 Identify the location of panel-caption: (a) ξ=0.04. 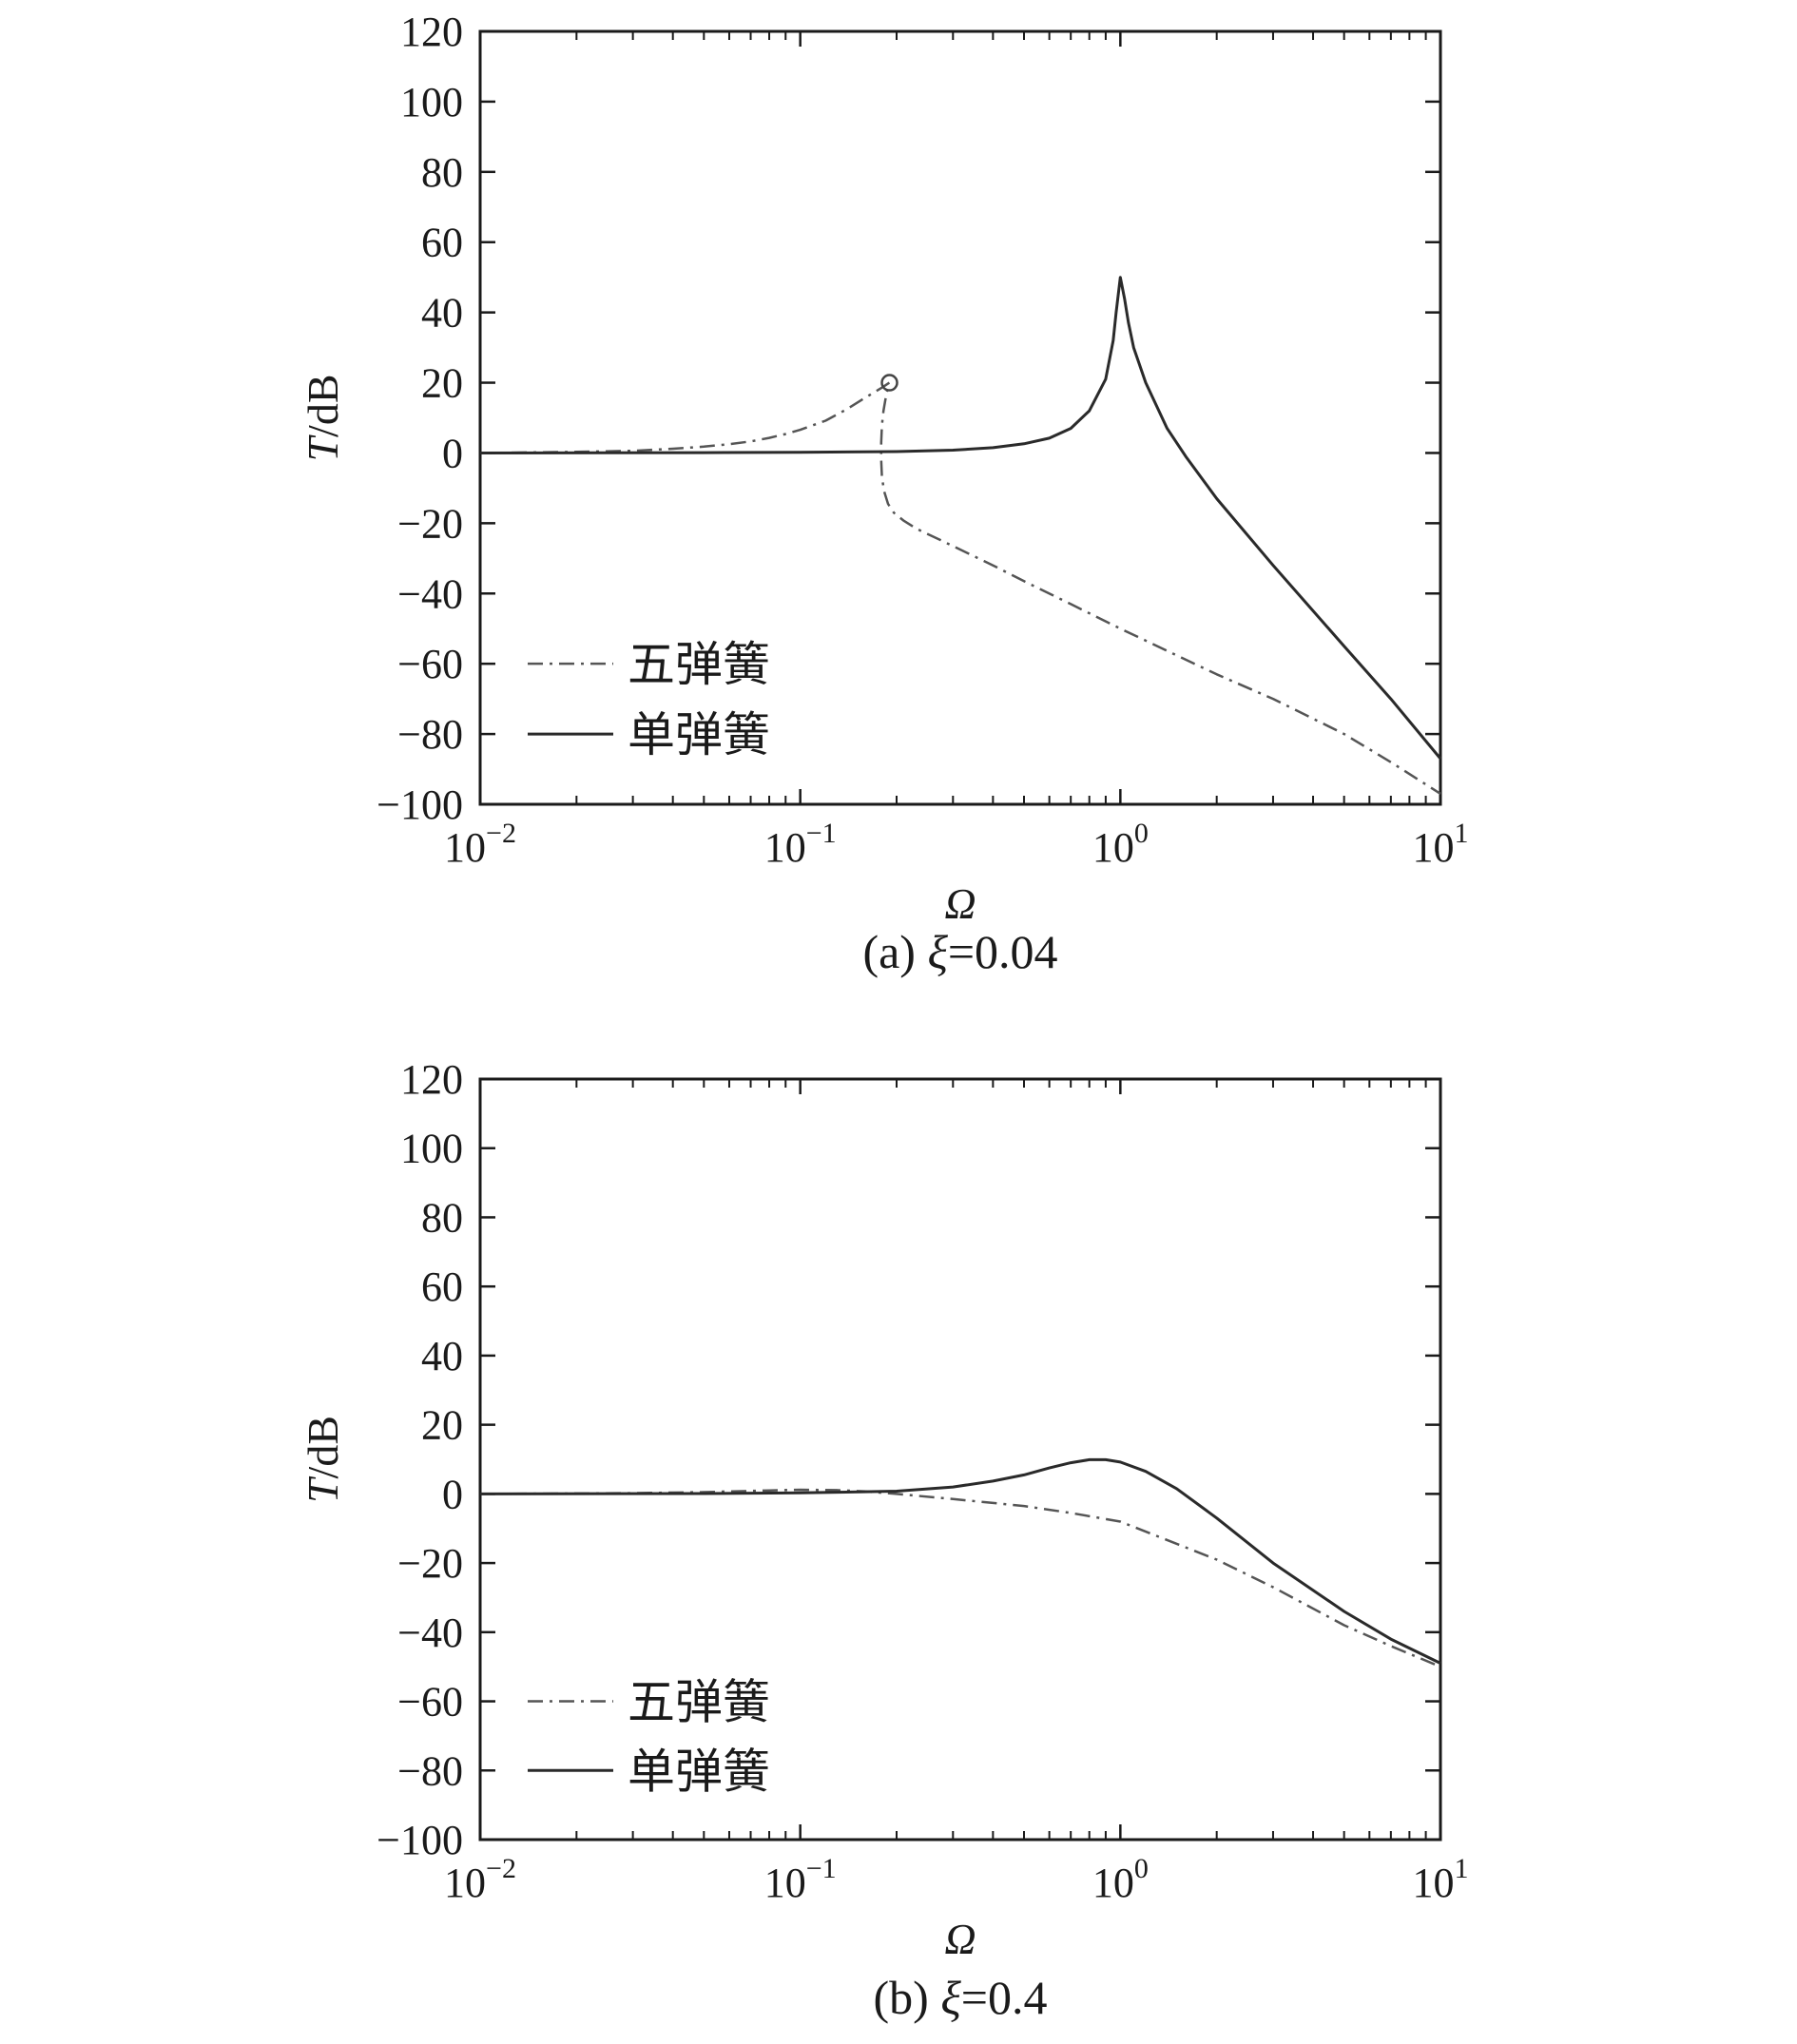
(959, 952).